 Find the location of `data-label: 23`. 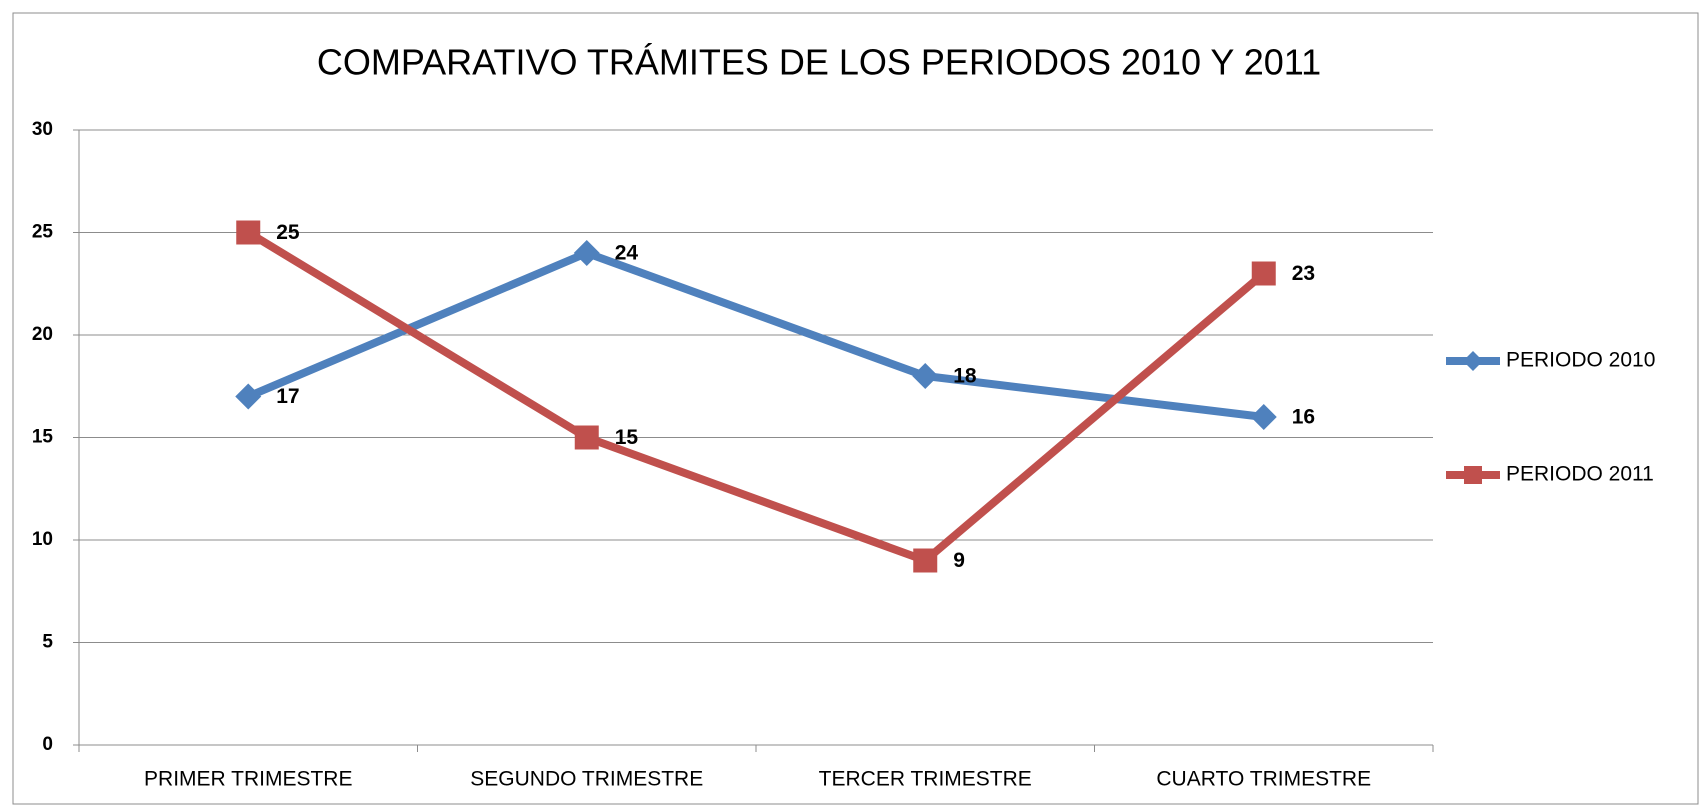

data-label: 23 is located at coordinates (1303, 273).